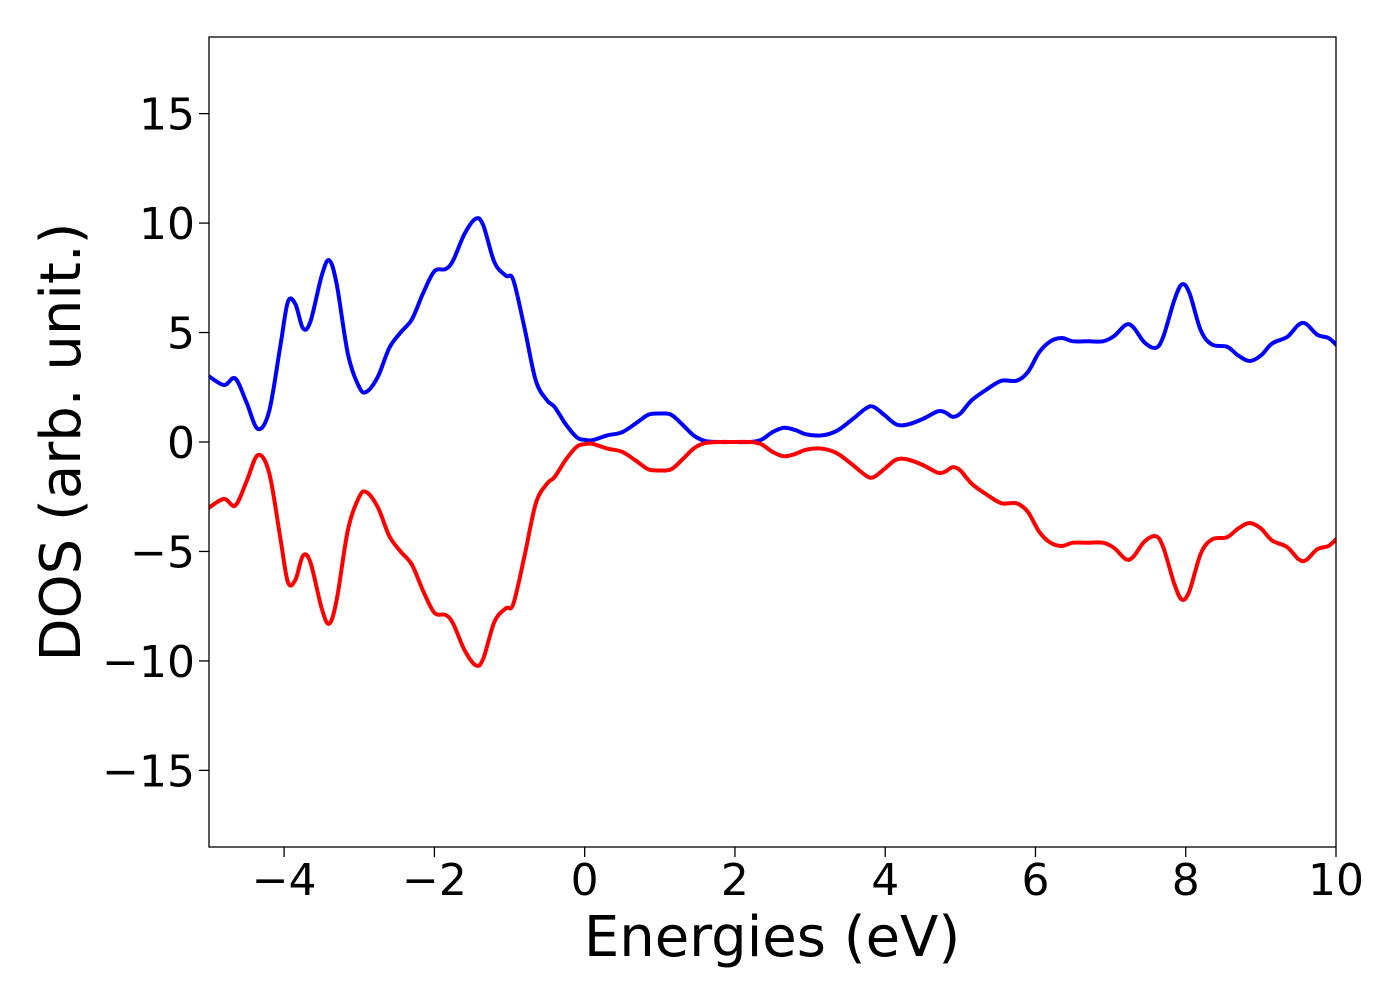 This screenshot has width=1400, height=1000. What do you see at coordinates (167, 115) in the screenshot?
I see `y-tick-label: 15` at bounding box center [167, 115].